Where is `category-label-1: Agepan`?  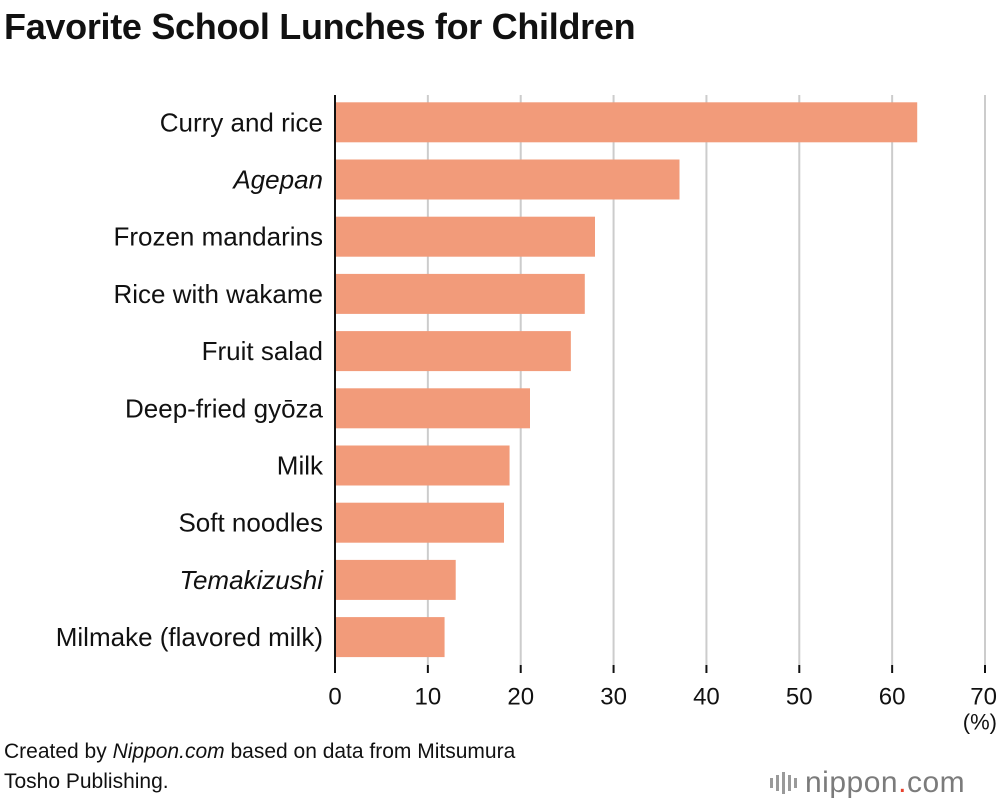
category-label-1: Agepan is located at coordinates (277, 180).